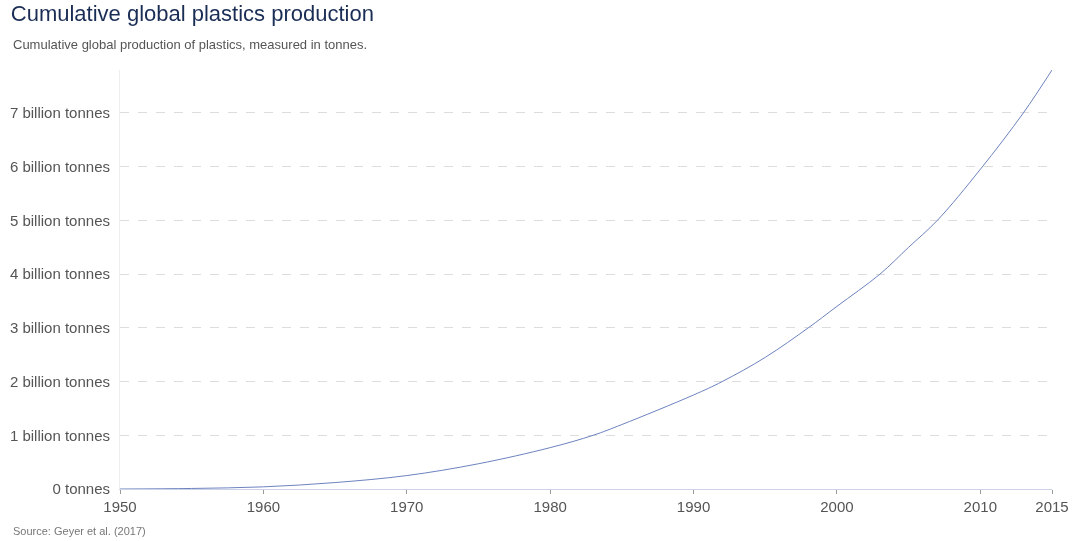 The width and height of the screenshot is (1077, 541). What do you see at coordinates (550, 506) in the screenshot?
I see `x-tick-label: 1980` at bounding box center [550, 506].